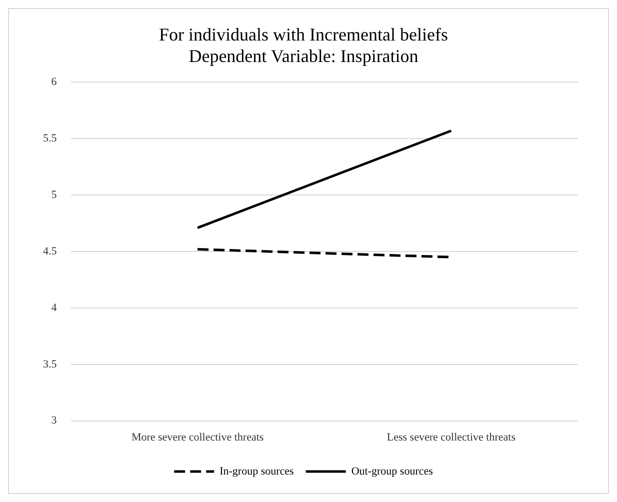 This screenshot has height=502, width=617. What do you see at coordinates (451, 437) in the screenshot?
I see `x-tick-label: Less severe collective threats` at bounding box center [451, 437].